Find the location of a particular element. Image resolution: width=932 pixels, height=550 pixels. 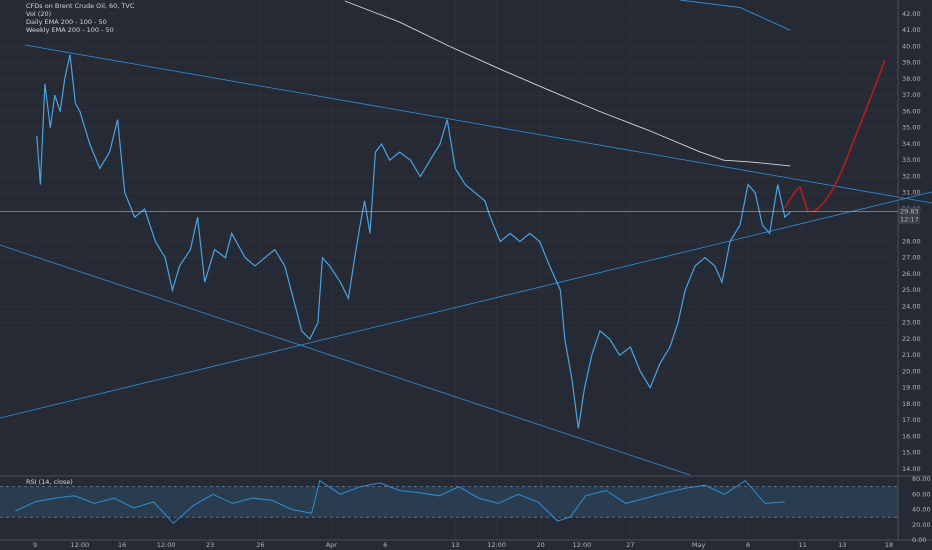

y-tick-label: 28.00 is located at coordinates (911, 241).